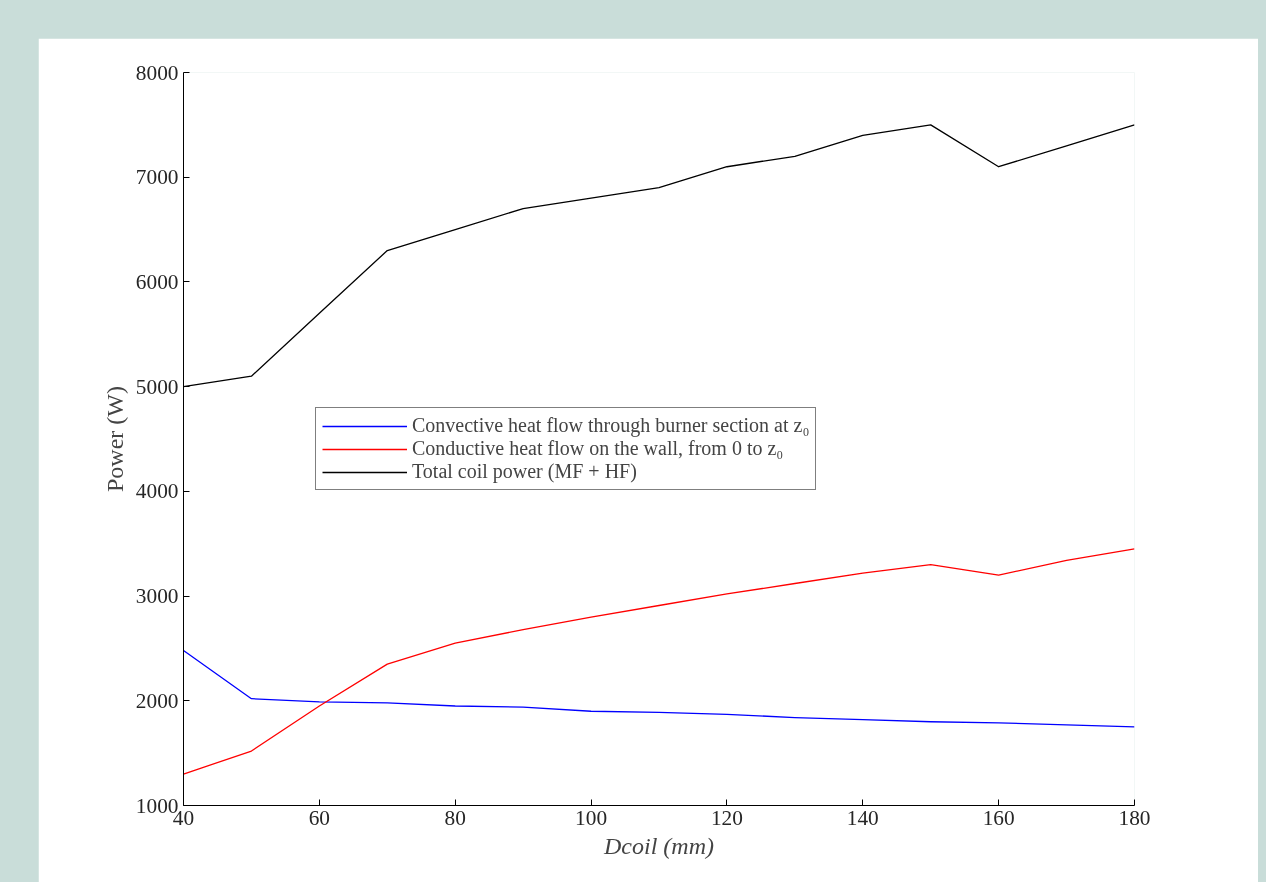  Describe the element at coordinates (157, 700) in the screenshot. I see `y-tick-label: 2000` at that location.